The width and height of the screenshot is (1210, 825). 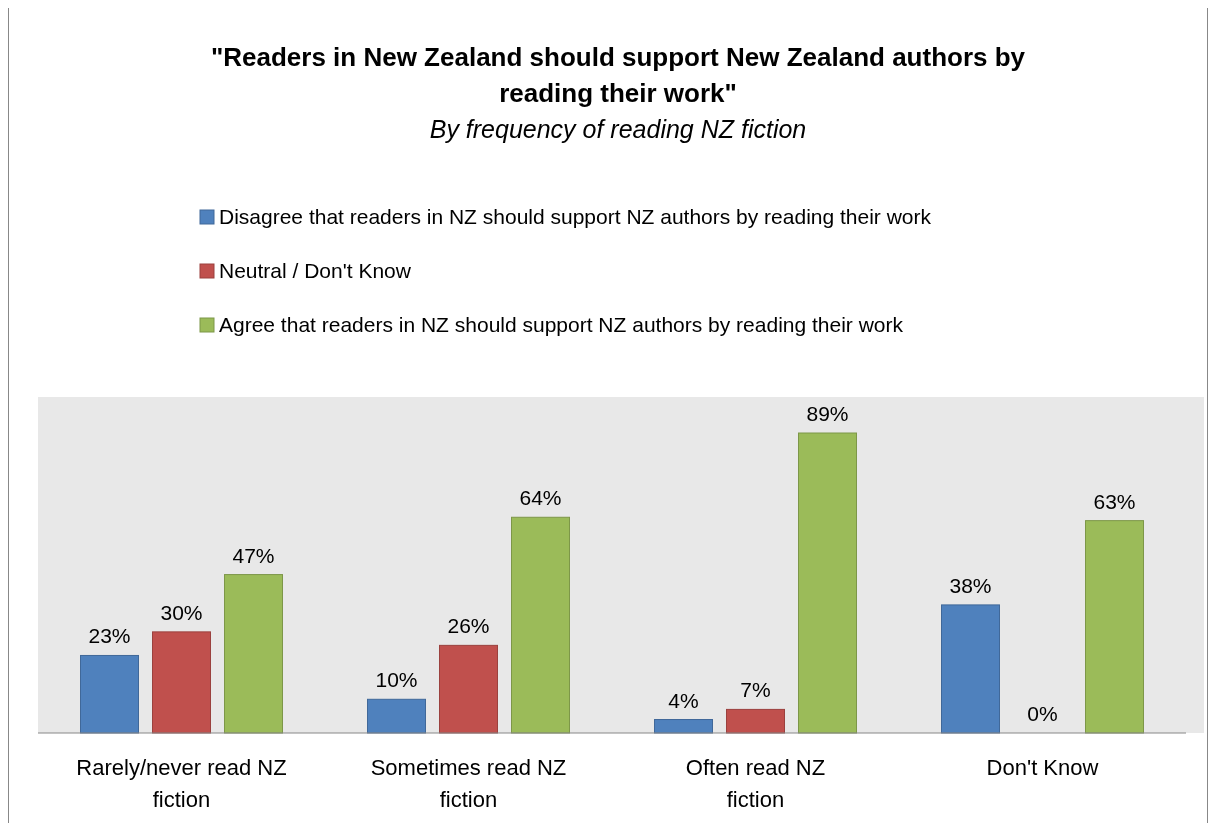 I want to click on data-label: 0%, so click(x=1042, y=713).